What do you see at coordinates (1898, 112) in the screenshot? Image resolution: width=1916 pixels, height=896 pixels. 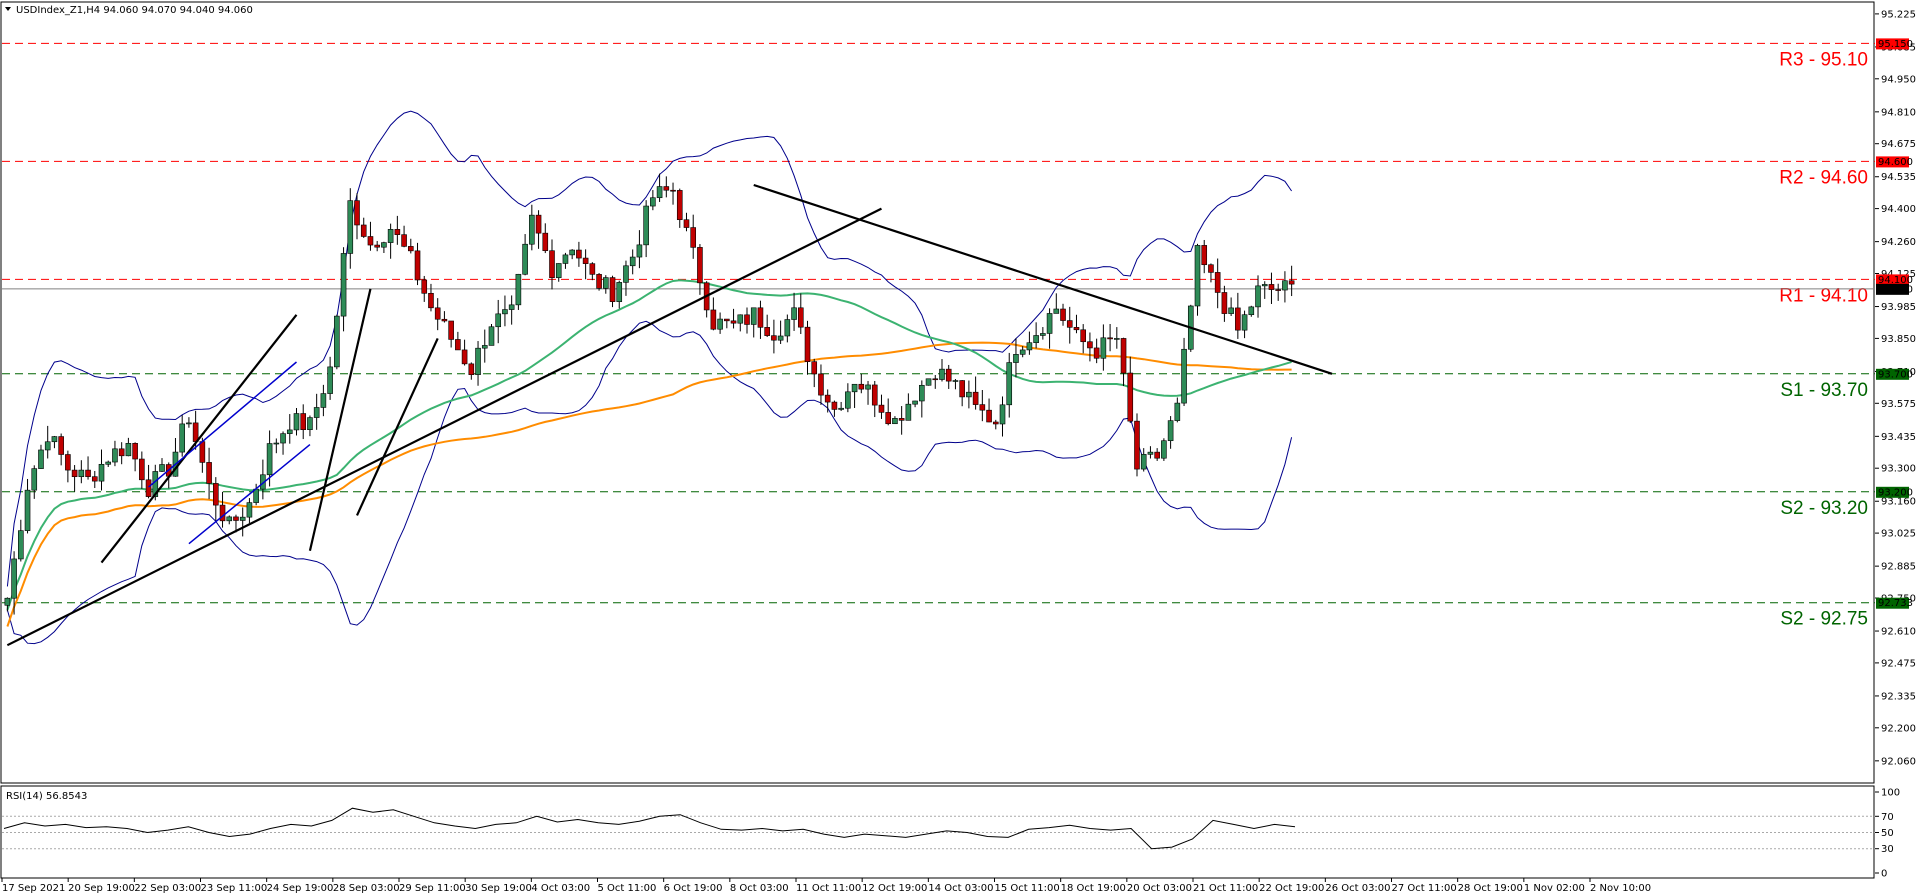 I see `y-tick-label: 94.810` at bounding box center [1898, 112].